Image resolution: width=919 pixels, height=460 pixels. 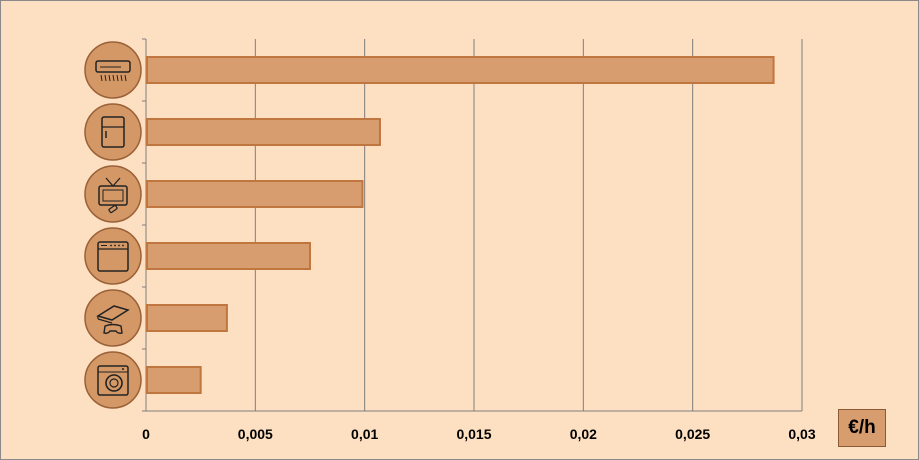 What do you see at coordinates (113, 70) in the screenshot?
I see `air-conditioner-icon` at bounding box center [113, 70].